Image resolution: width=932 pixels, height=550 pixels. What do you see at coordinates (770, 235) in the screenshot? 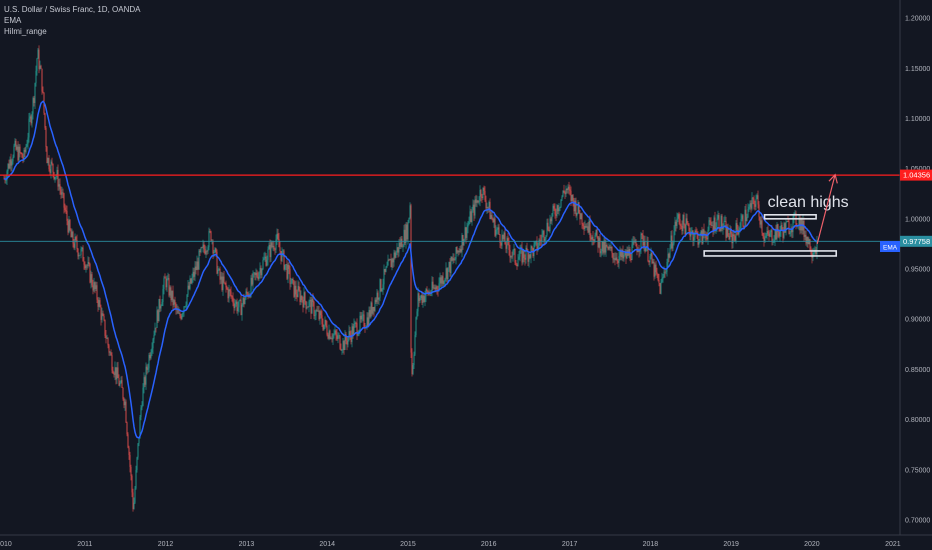
I see `range-boxes` at bounding box center [770, 235].